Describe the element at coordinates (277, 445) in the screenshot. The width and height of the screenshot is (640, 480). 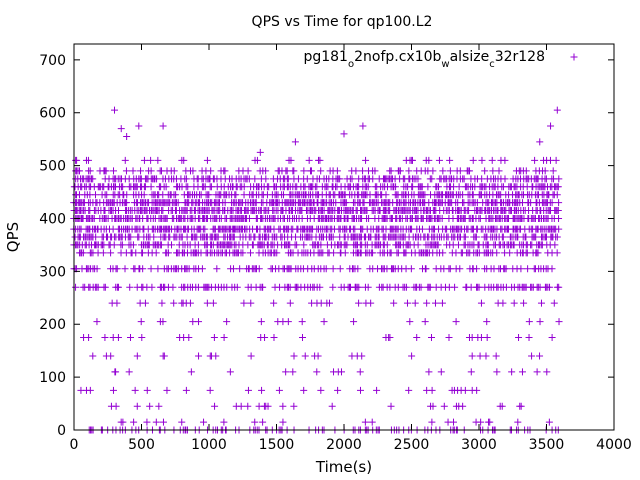
I see `x-tick-label: 1500` at that location.